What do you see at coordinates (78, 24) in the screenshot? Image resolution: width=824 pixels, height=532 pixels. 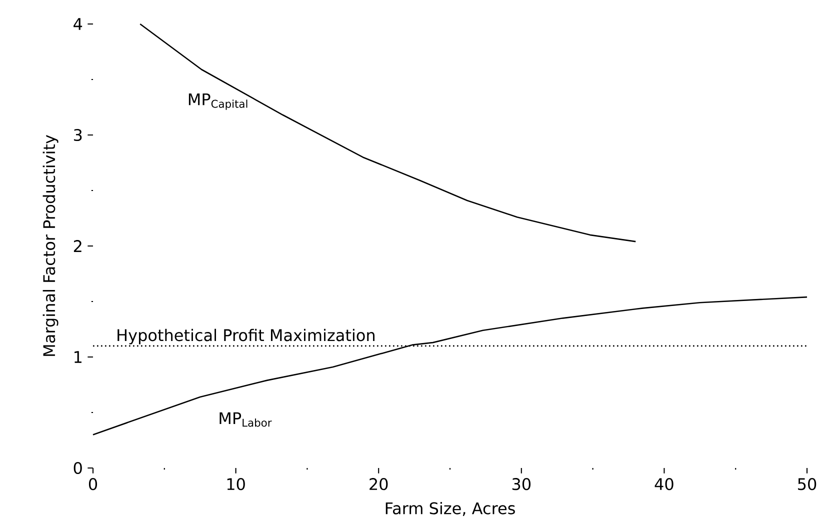 I see `y-tick-label: 4` at bounding box center [78, 24].